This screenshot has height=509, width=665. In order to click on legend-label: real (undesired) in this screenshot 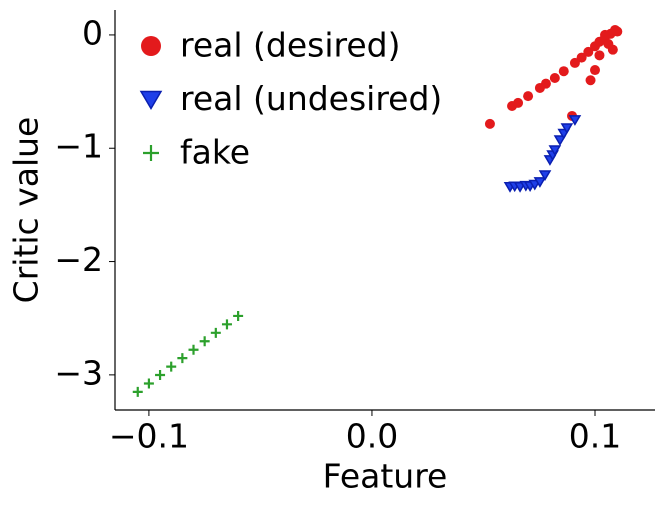, I will do `click(311, 98)`.